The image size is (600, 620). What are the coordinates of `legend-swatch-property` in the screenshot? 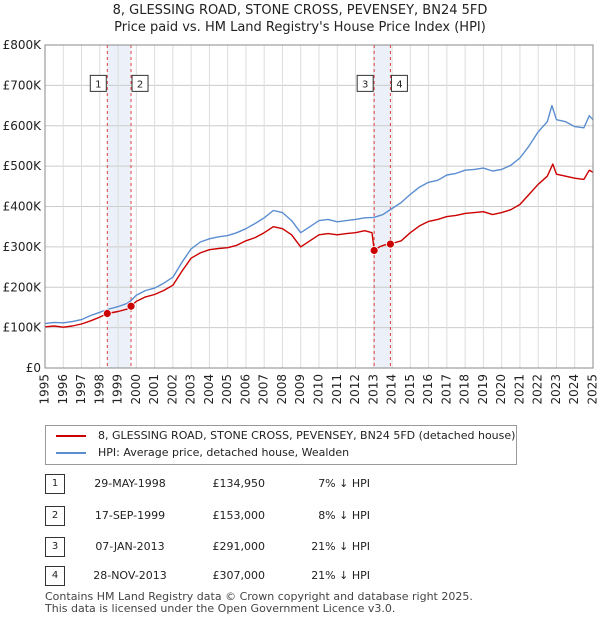 It's located at (71, 436).